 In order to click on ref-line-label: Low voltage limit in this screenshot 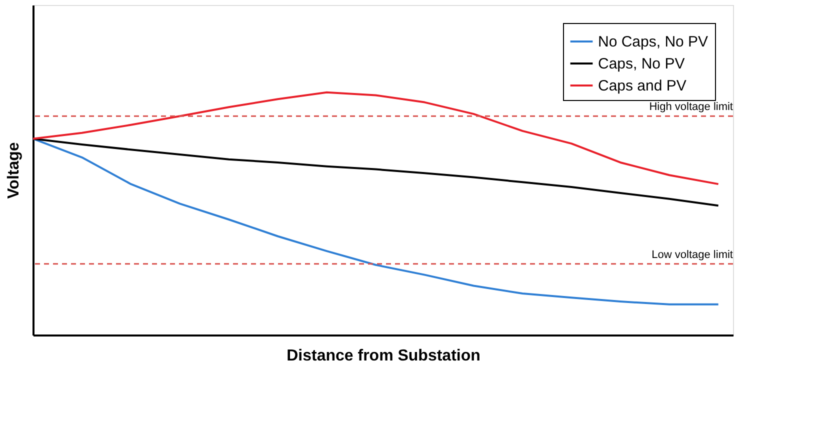, I will do `click(692, 254)`.